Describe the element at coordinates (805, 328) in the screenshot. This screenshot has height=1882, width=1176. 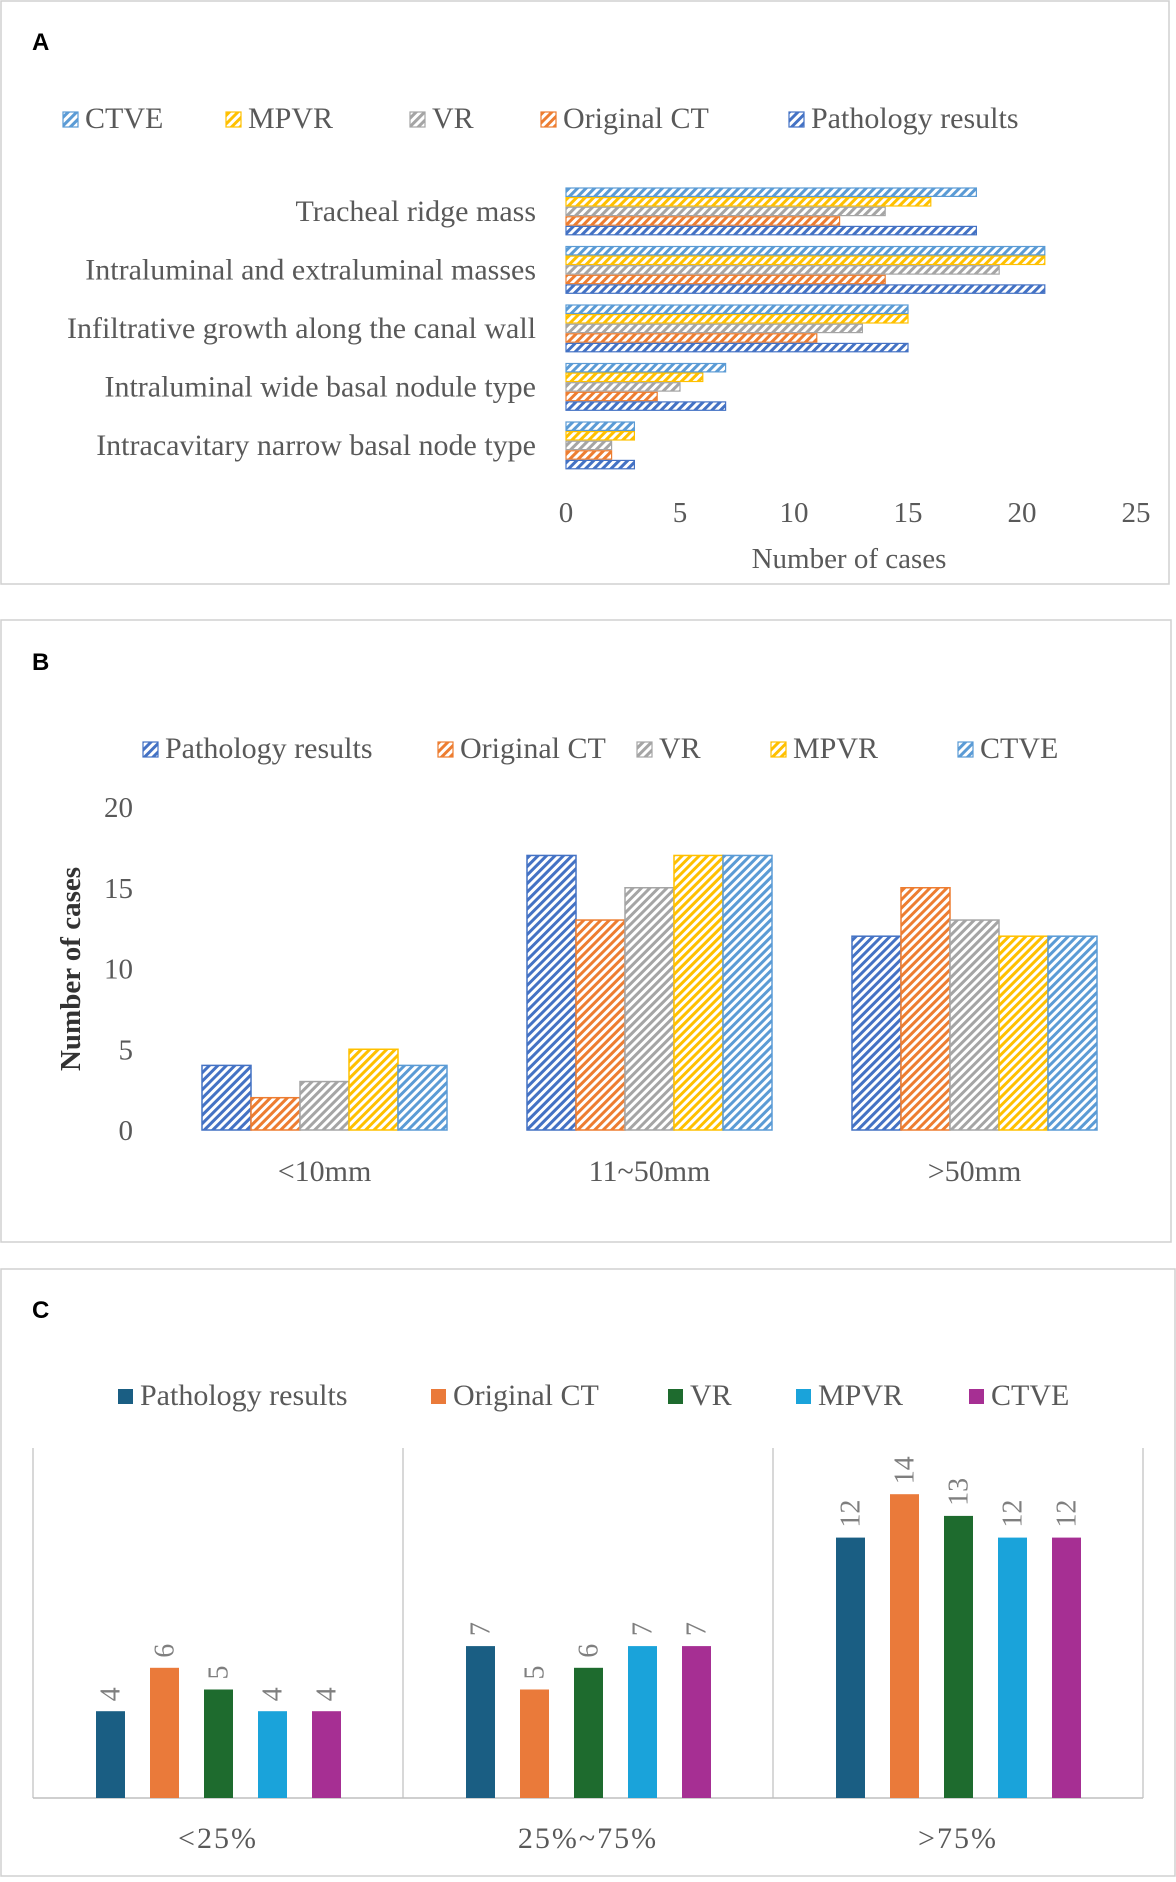
I see `panel-a-bars` at that location.